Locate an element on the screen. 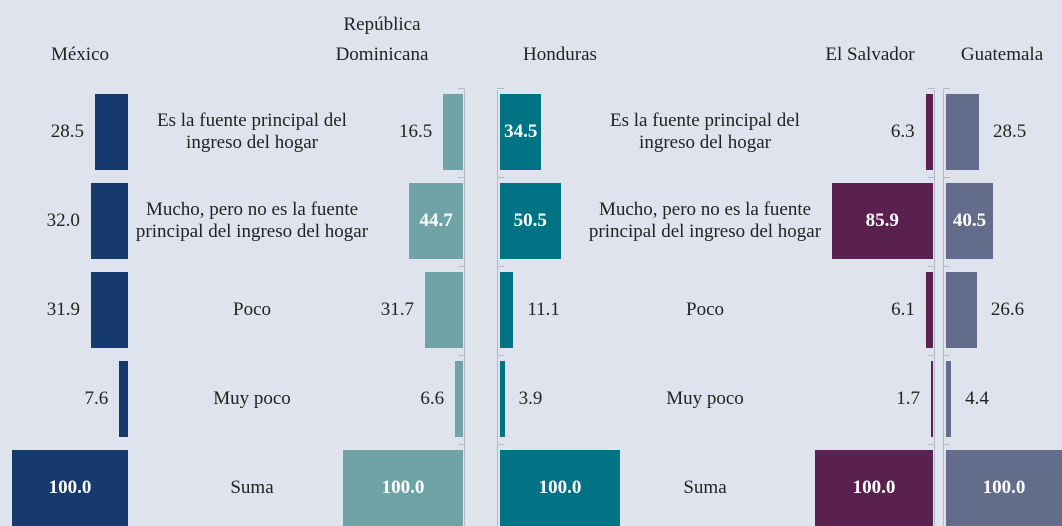 The height and width of the screenshot is (526, 1062). value-label: 40.5 is located at coordinates (969, 220).